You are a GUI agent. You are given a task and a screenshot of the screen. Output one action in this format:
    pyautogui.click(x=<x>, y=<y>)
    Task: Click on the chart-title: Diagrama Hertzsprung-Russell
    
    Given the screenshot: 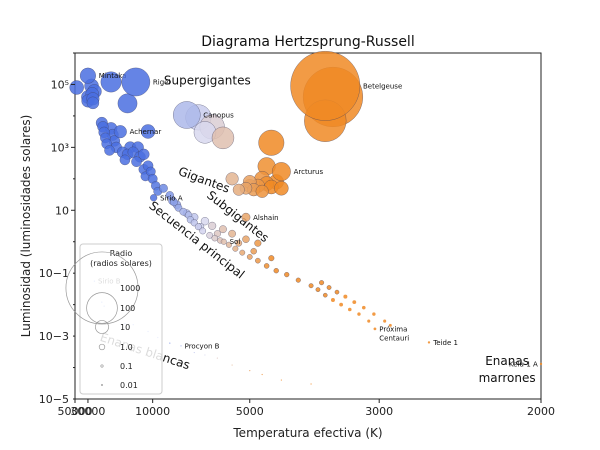 What is the action you would take?
    pyautogui.click(x=307, y=42)
    